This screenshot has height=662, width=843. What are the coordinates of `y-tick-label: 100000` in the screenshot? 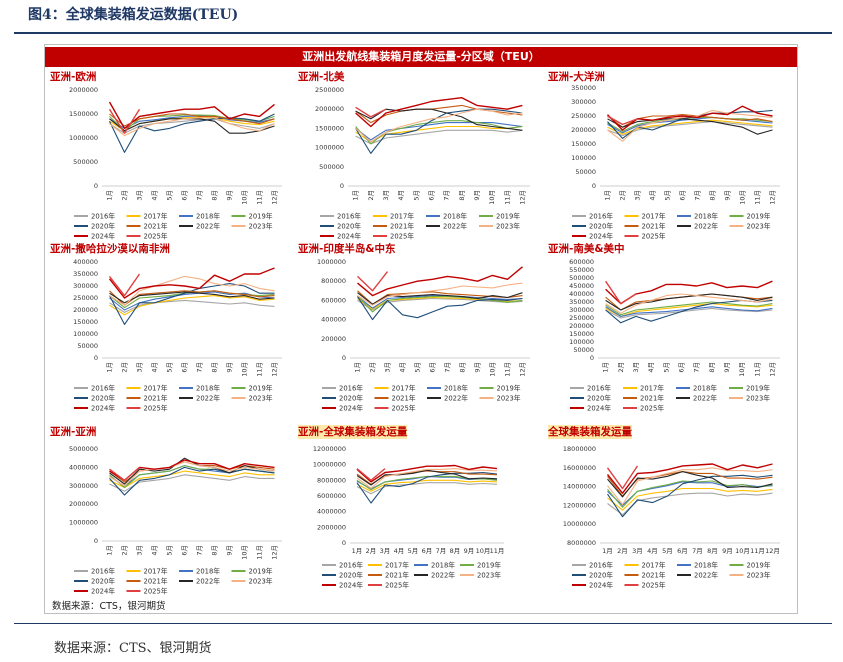 It's located at (581, 342).